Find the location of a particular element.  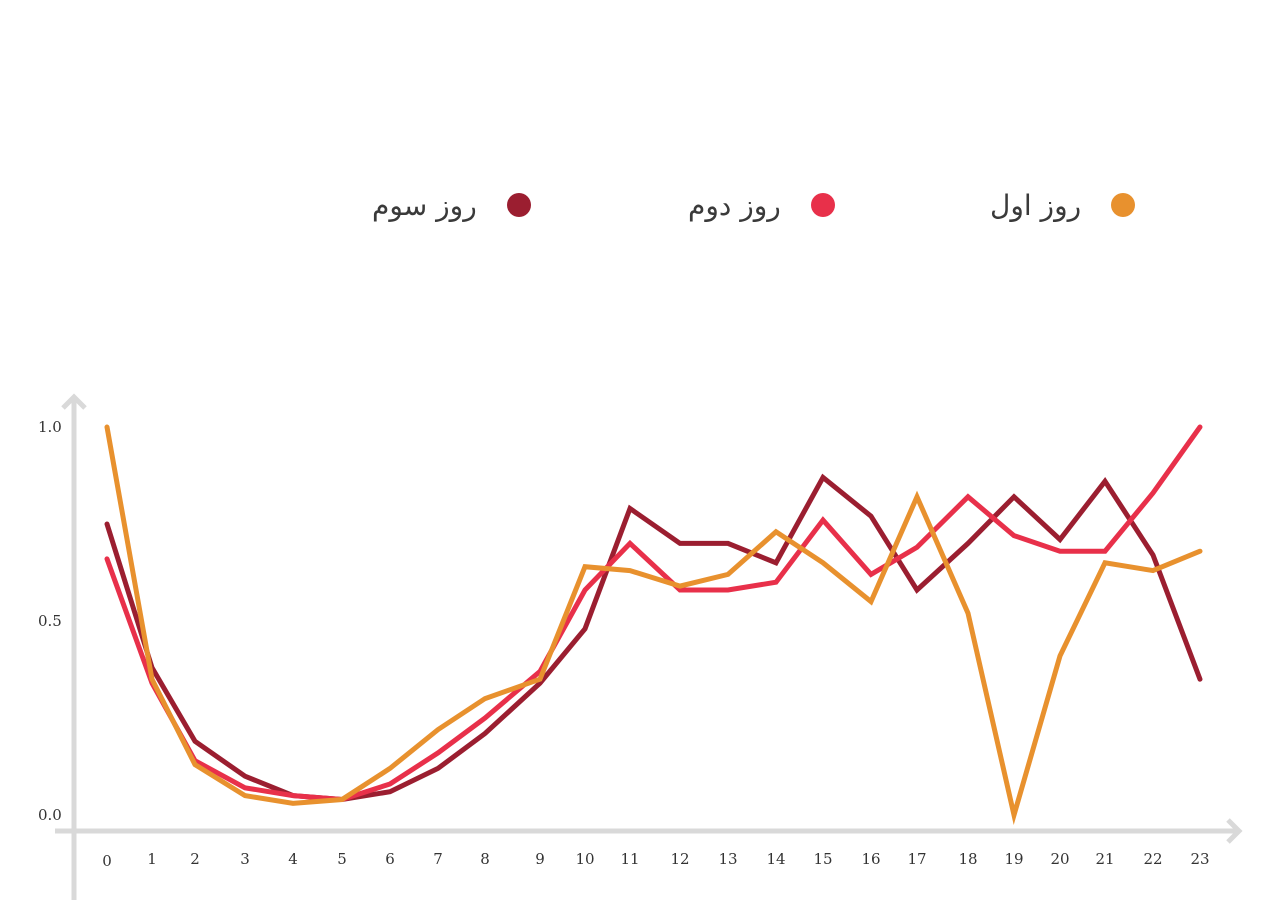

x-tick-label: 1 is located at coordinates (152, 859).